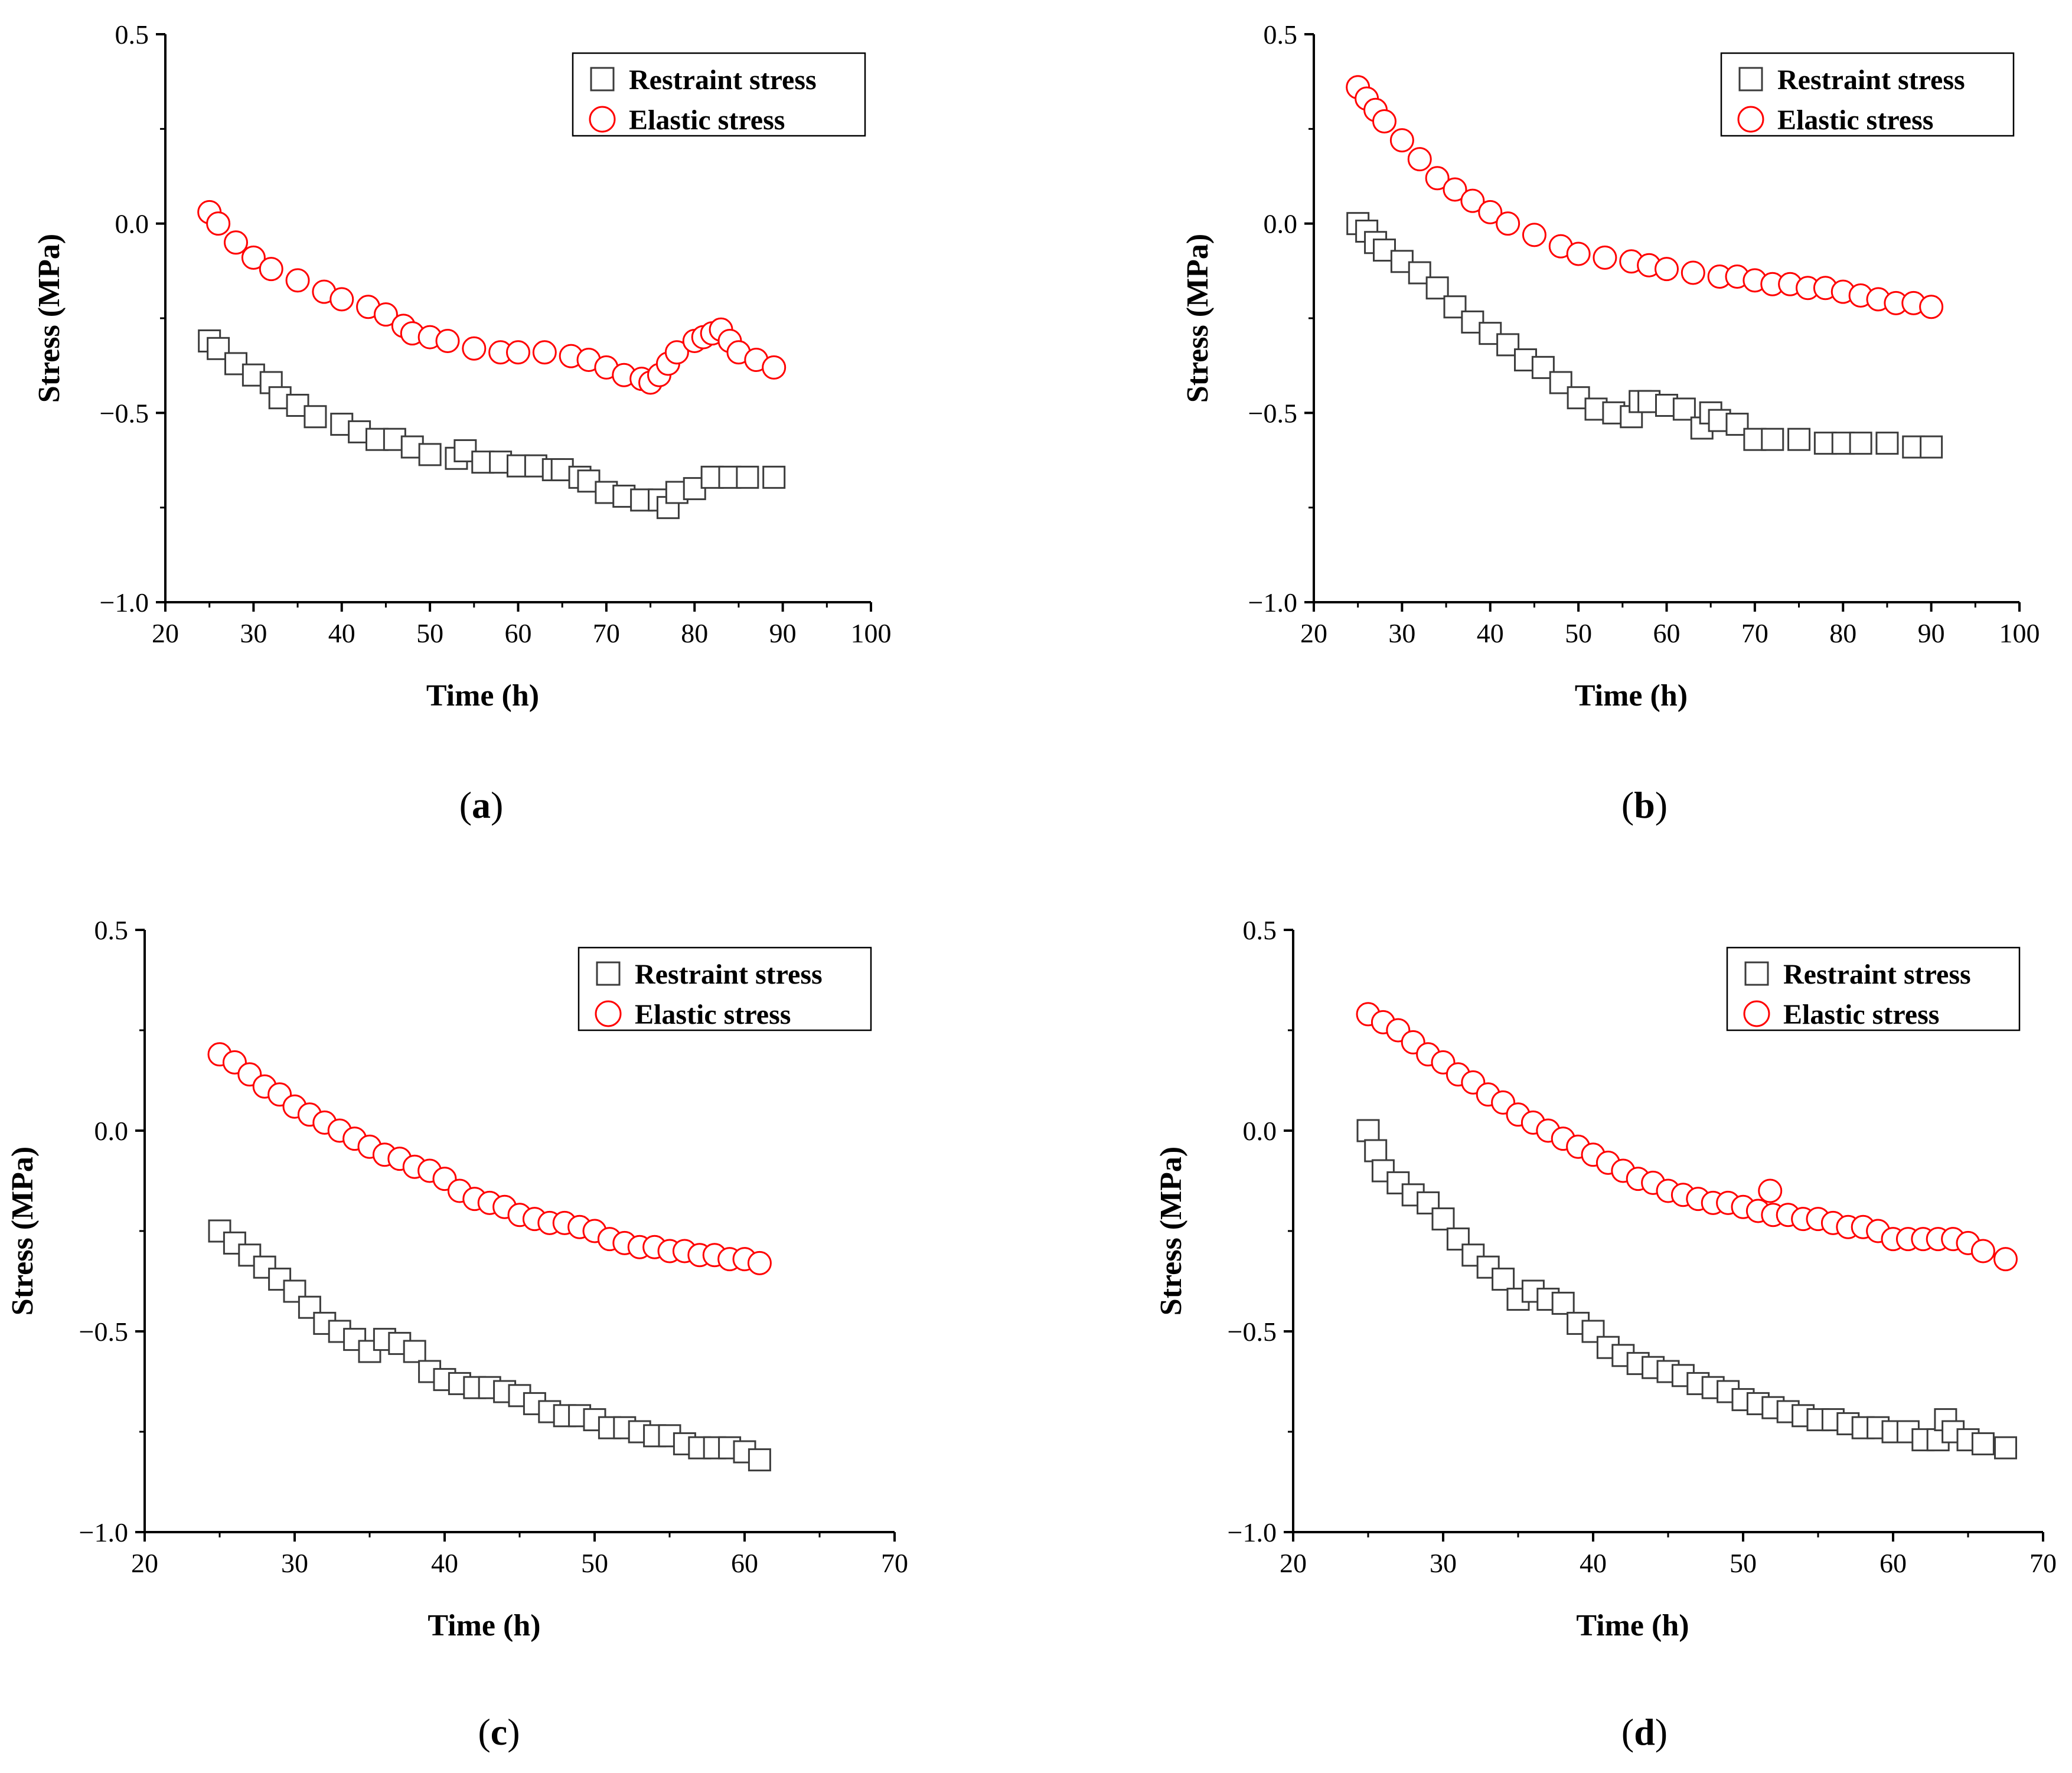 This screenshot has width=2072, height=1773. I want to click on legend-square-icon, so click(1756, 973).